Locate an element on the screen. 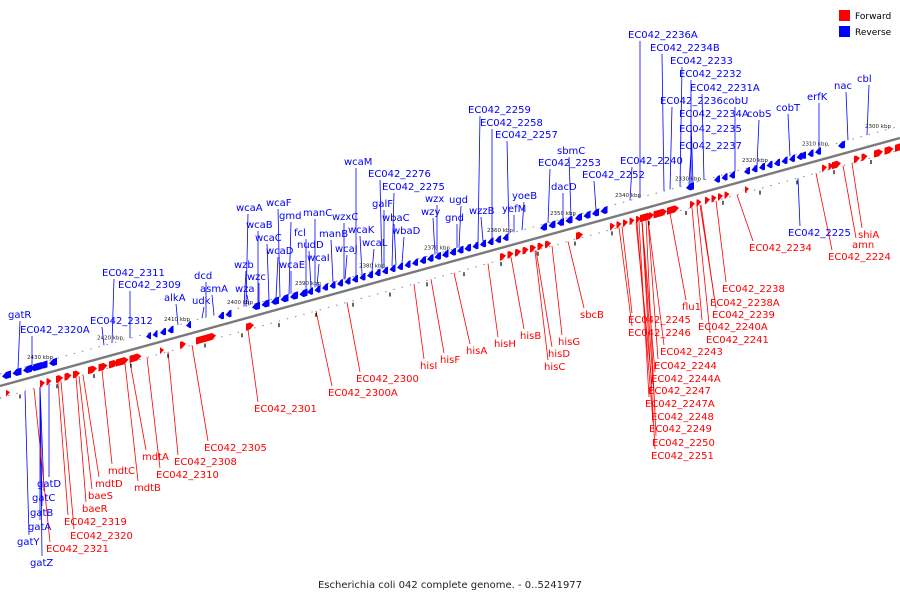 The height and width of the screenshot is (600, 900). reverse-gene-label: asmA is located at coordinates (214, 289).